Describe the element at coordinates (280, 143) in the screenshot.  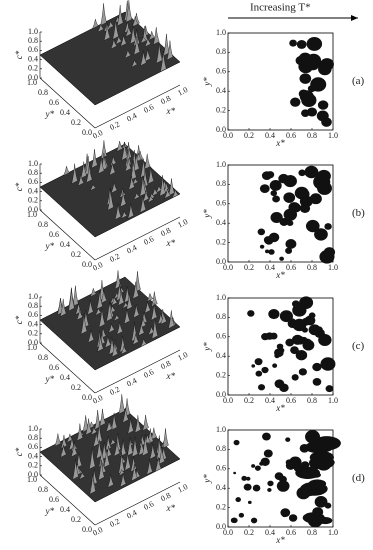
I see `x-axis-label: x*` at that location.